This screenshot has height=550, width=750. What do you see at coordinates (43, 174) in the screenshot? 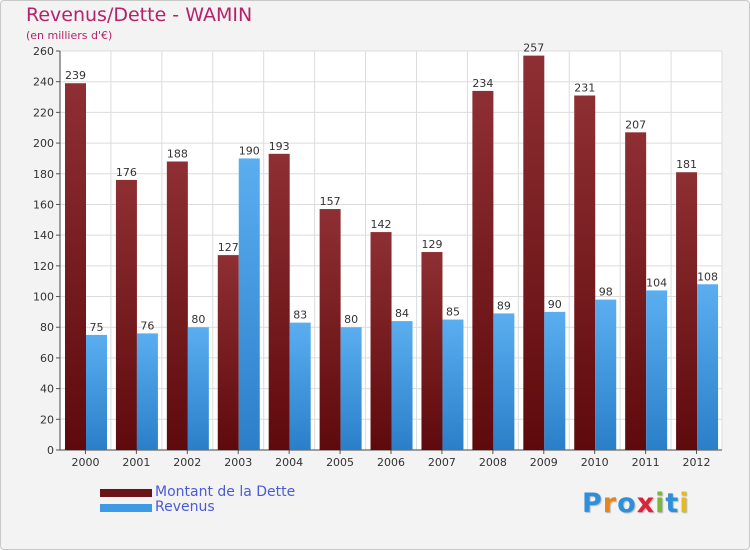
I see `y-tick-label: 180` at bounding box center [43, 174].